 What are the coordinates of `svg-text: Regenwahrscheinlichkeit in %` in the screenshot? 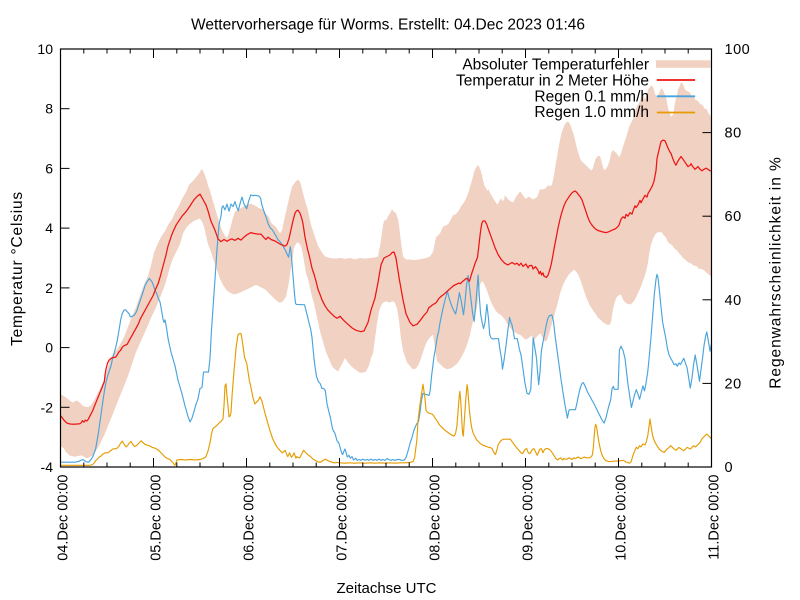 It's located at (776, 272).